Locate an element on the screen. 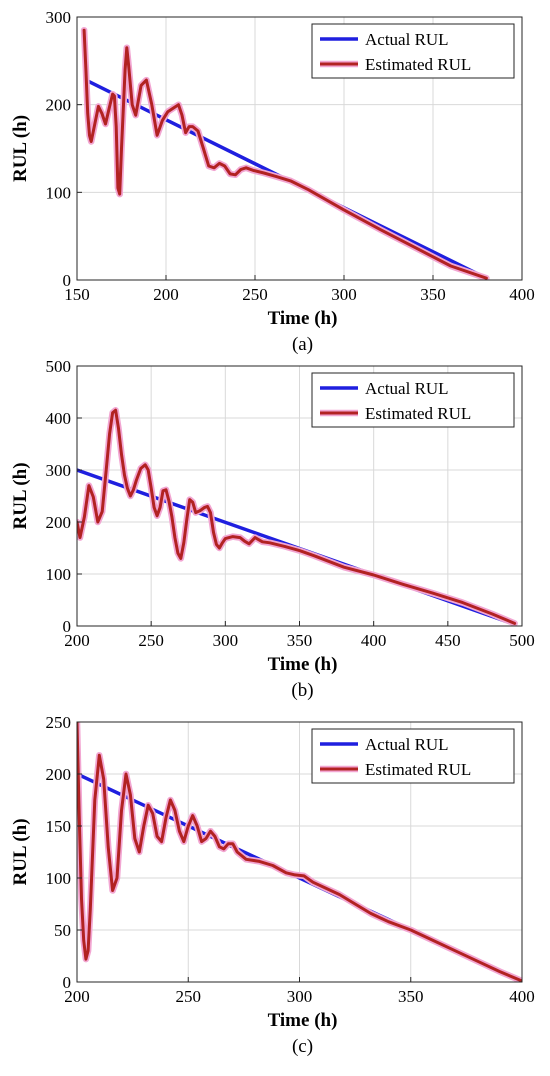 This screenshot has width=550, height=1076. legend-label-actual-b: Actual RUL is located at coordinates (407, 388).